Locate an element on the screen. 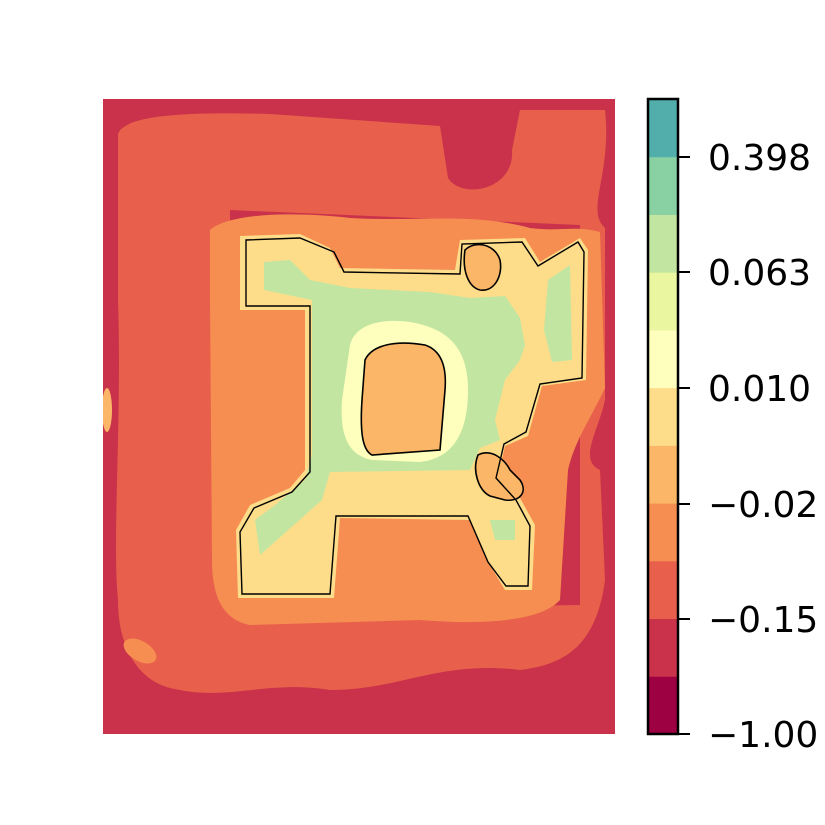  colorbar-ticks is located at coordinates (684, 445).